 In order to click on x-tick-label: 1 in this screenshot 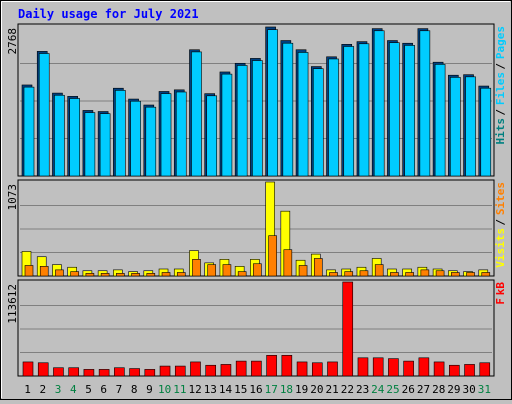, I will do `click(27, 389)`.